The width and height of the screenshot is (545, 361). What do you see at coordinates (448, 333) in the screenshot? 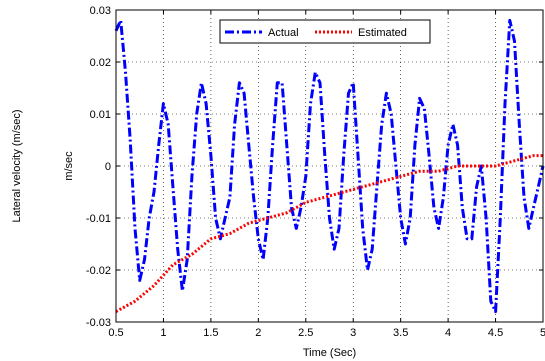
I see `x-tick-label: 4` at bounding box center [448, 333].